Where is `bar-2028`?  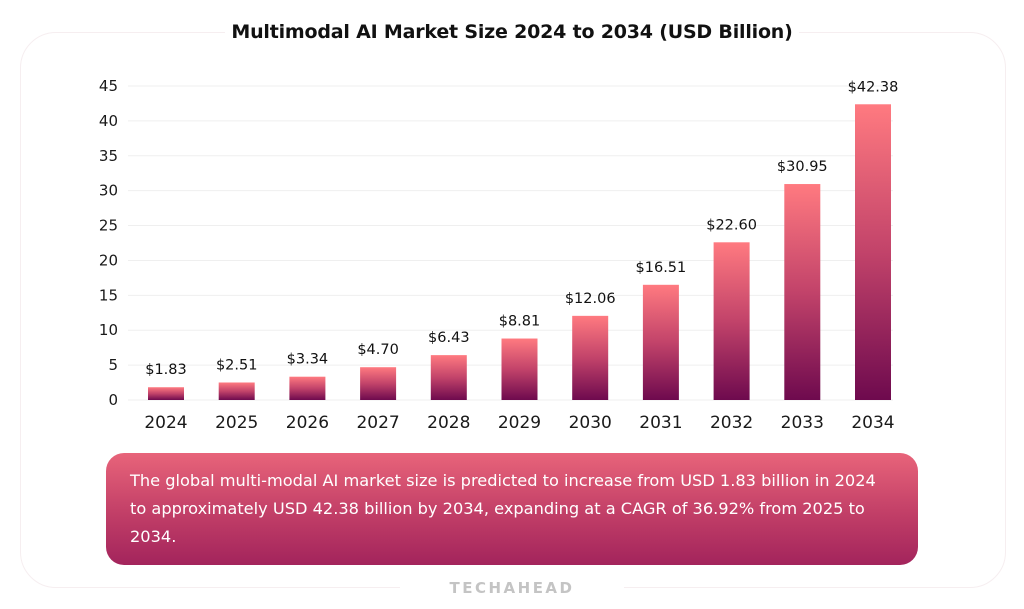
bar-2028 is located at coordinates (448, 377).